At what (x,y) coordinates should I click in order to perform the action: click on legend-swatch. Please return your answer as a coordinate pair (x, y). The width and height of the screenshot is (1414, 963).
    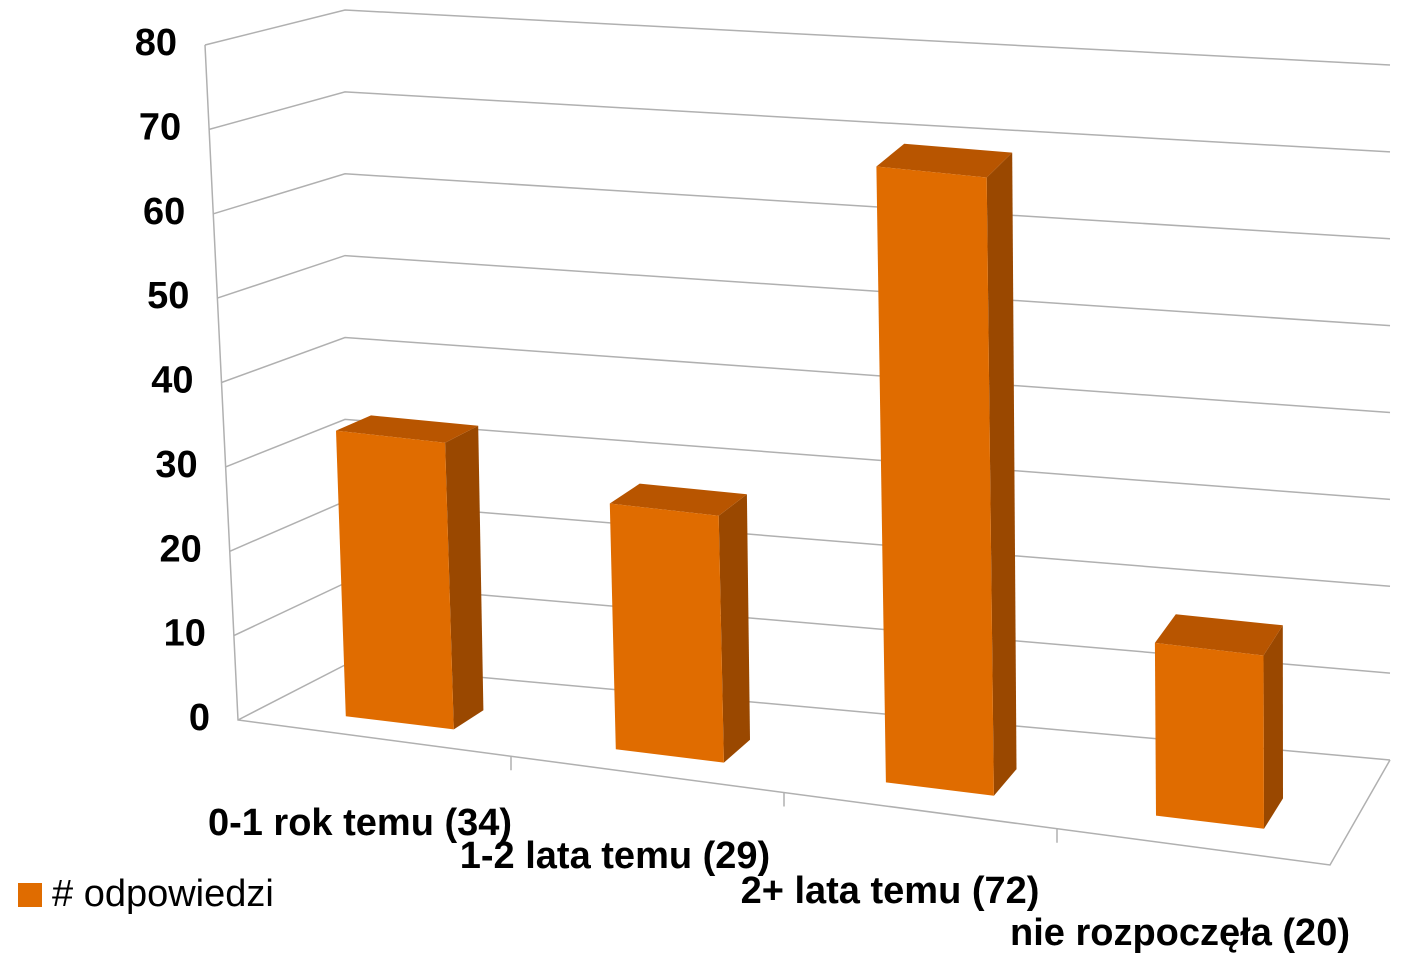
    Looking at the image, I should click on (30, 895).